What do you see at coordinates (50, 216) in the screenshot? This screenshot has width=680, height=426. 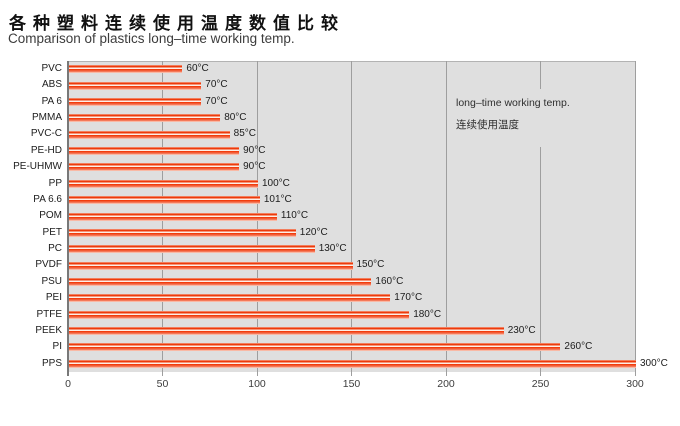 I see `category-label: POM` at bounding box center [50, 216].